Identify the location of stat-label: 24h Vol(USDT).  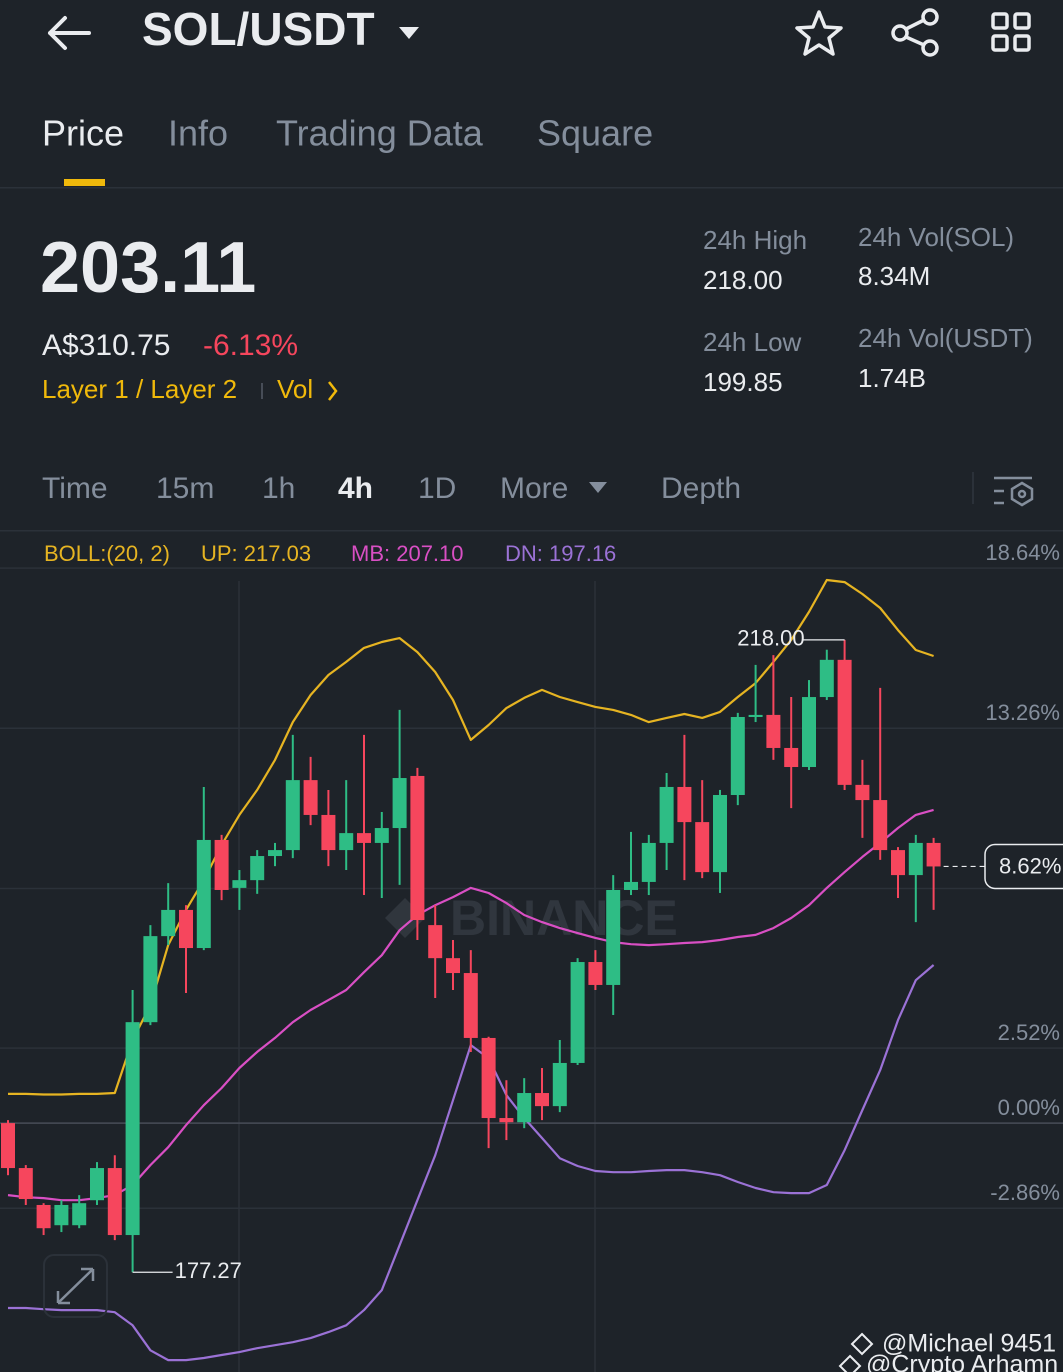
(945, 338).